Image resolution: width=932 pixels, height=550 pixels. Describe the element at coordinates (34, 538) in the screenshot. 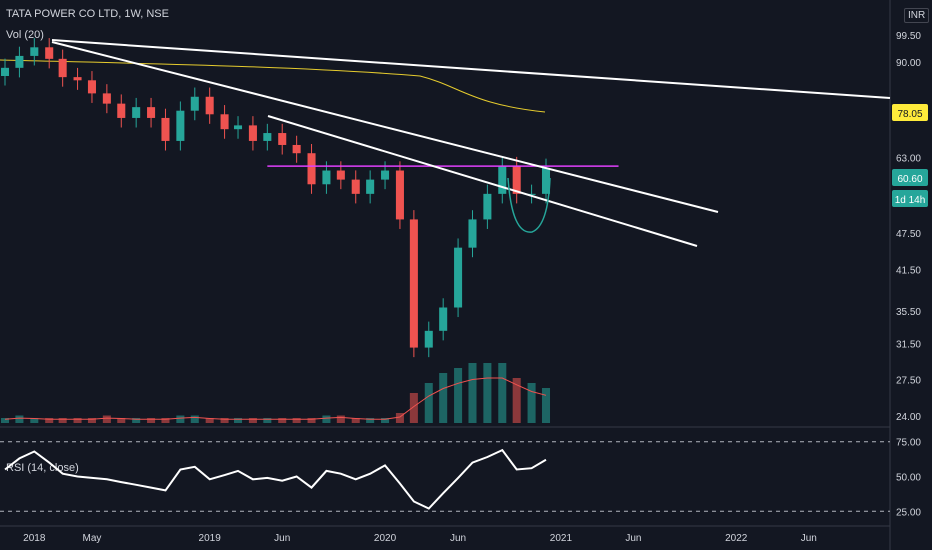

I see `time-axis-tick: 2018` at that location.